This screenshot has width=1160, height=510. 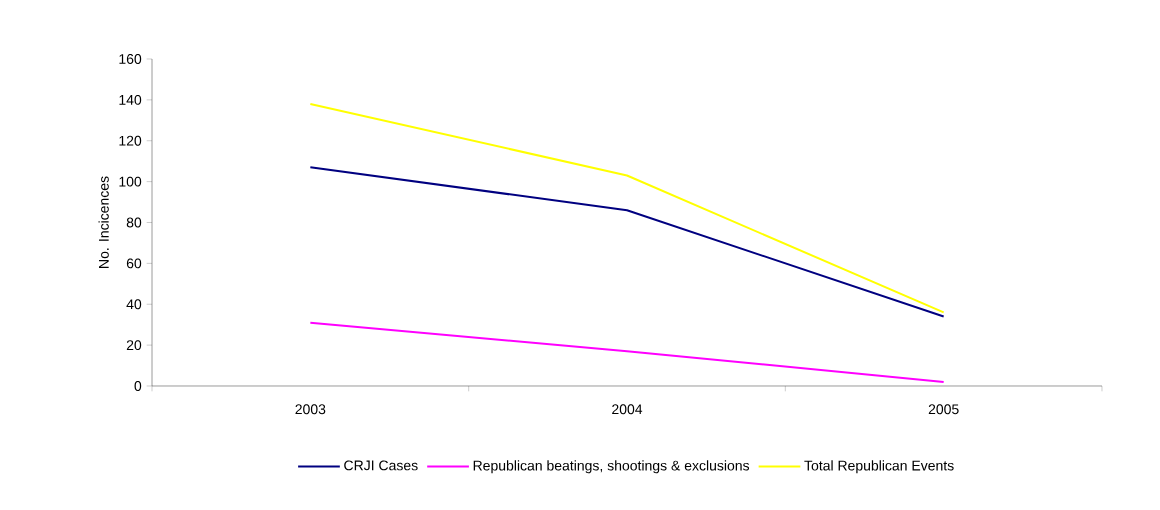 What do you see at coordinates (611, 467) in the screenshot?
I see `legend-label: Republican beatings, shootings & exclusions` at bounding box center [611, 467].